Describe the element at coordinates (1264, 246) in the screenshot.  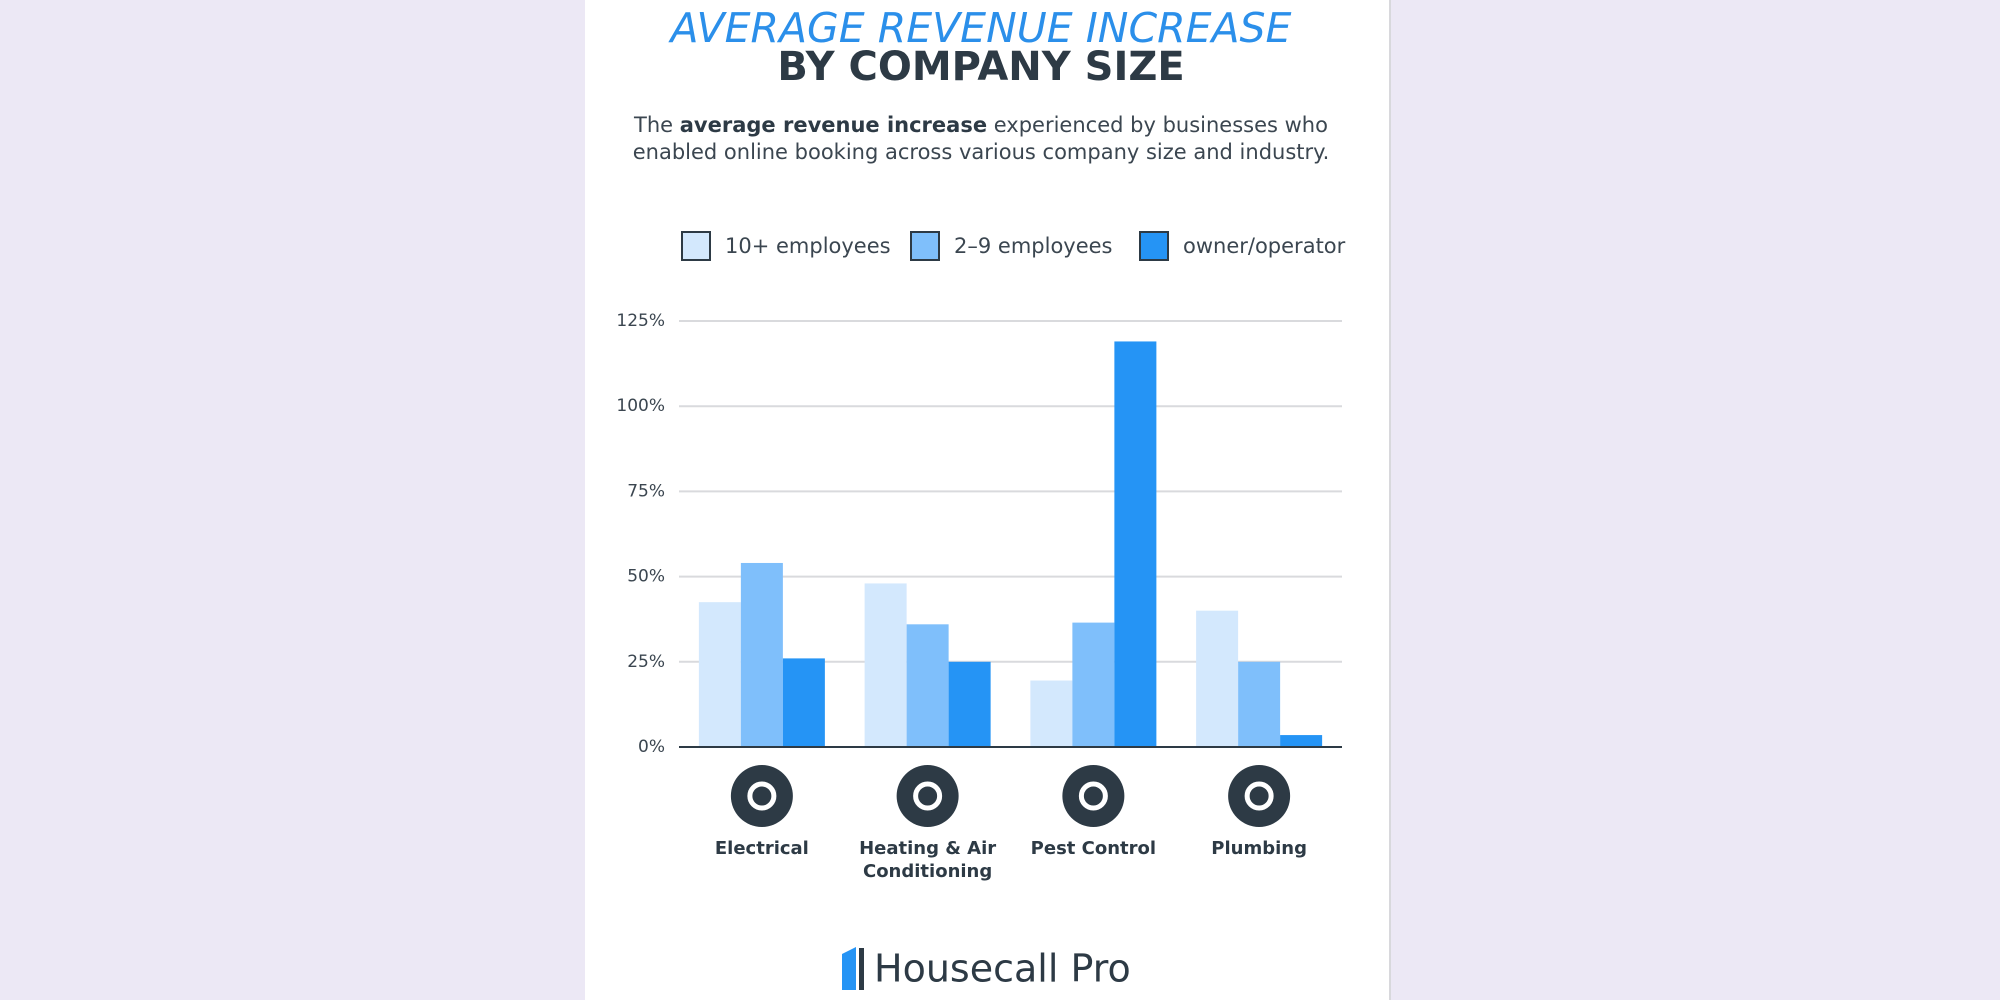
I see `legend-label: owner/operator` at that location.